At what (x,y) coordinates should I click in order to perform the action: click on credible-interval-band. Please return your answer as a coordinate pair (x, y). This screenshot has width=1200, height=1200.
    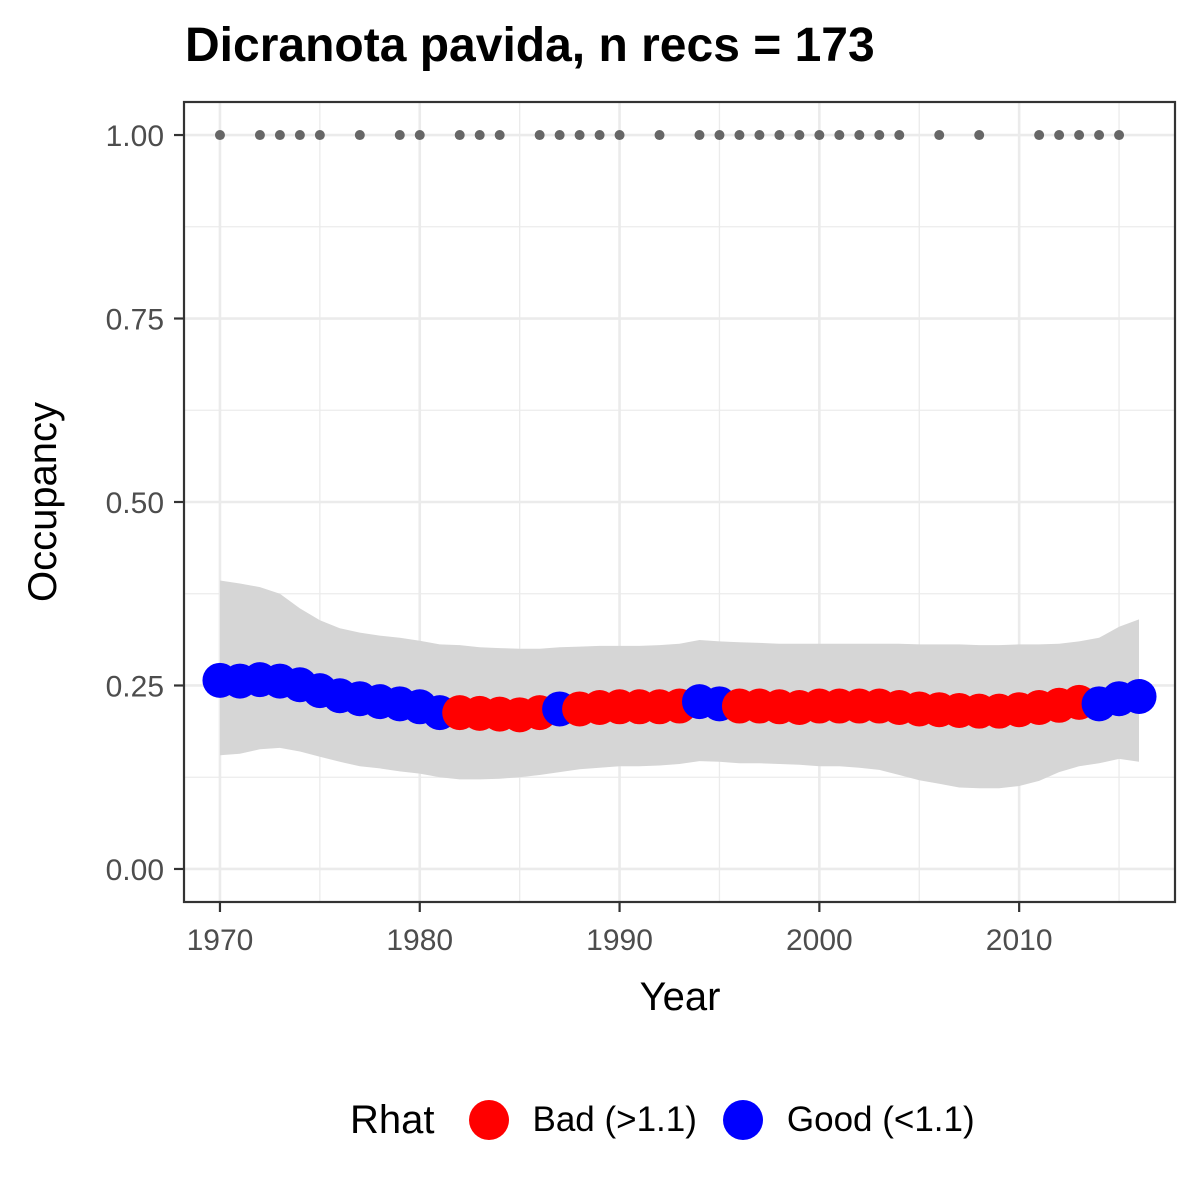
    Looking at the image, I should click on (679, 684).